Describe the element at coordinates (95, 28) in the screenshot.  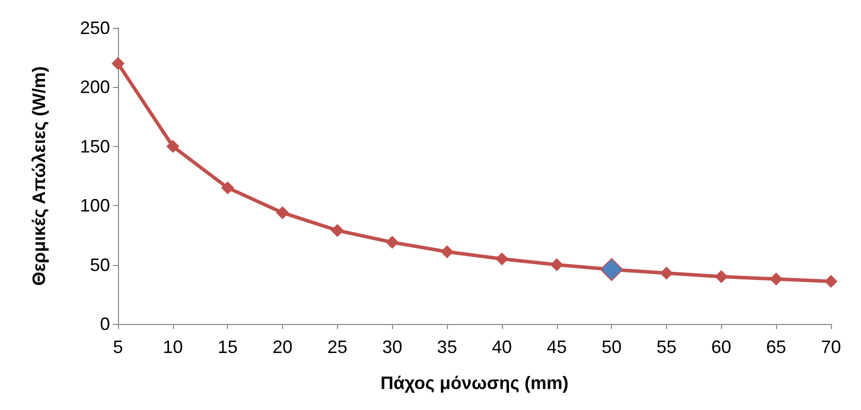
I see `y-tick-label: 250` at that location.